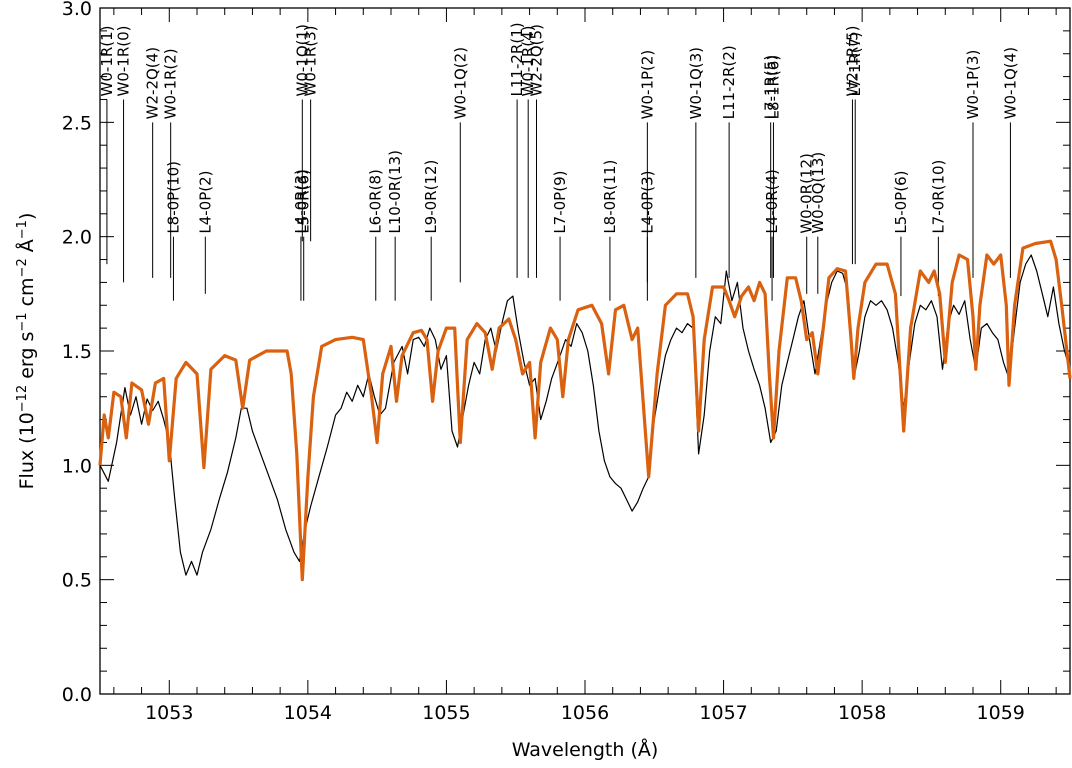  I want to click on y-axis-label-part: erg s, so click(27, 358).